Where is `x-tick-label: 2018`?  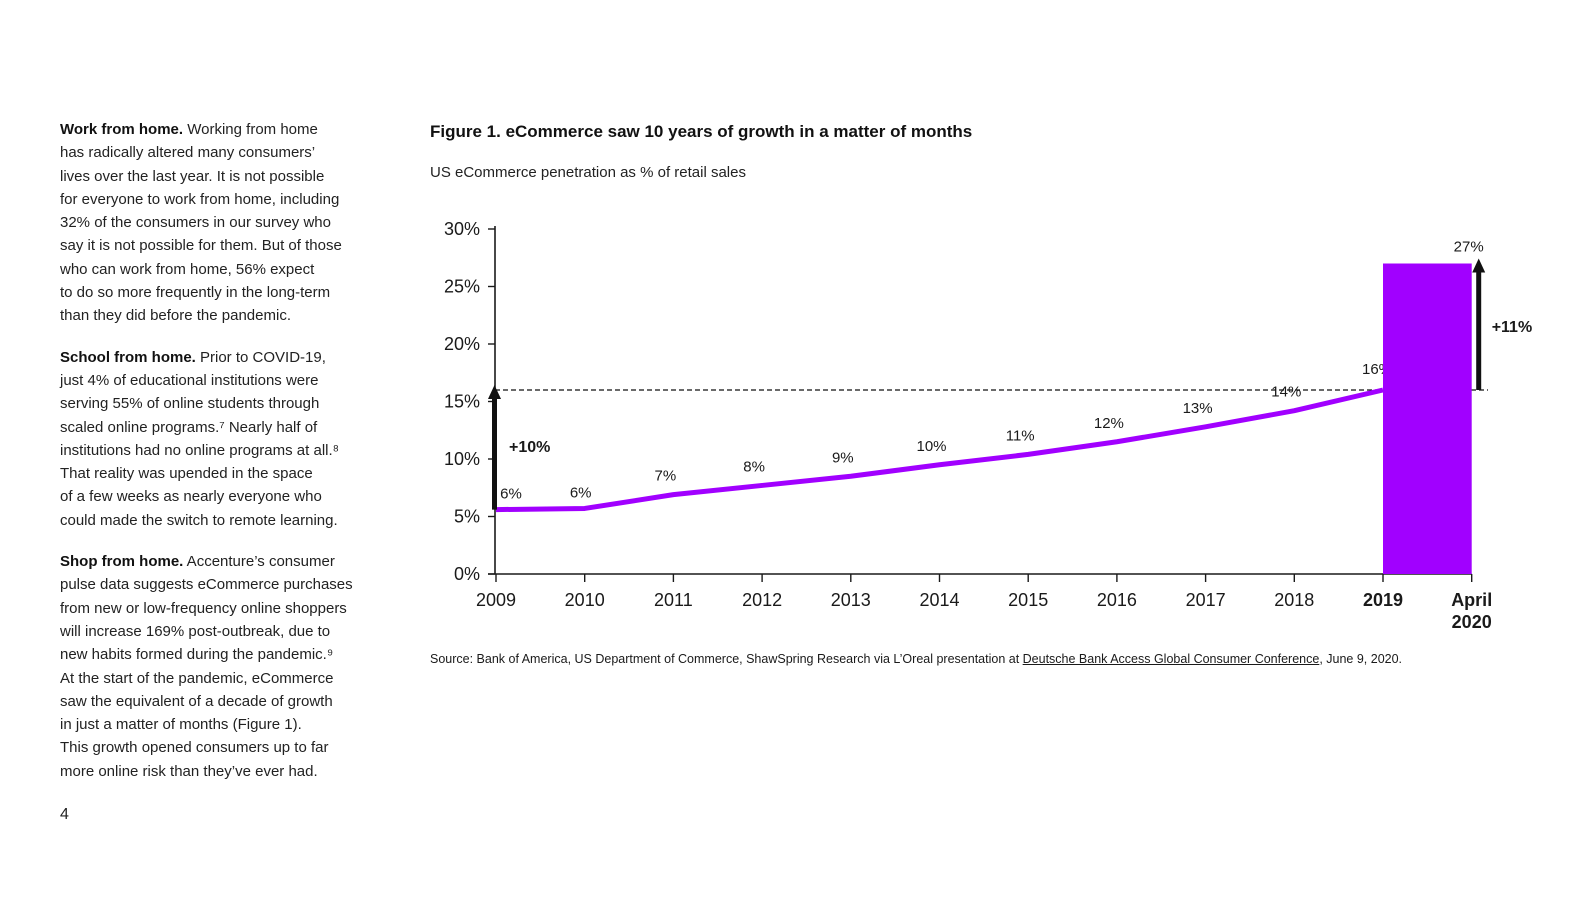 x-tick-label: 2018 is located at coordinates (1294, 600).